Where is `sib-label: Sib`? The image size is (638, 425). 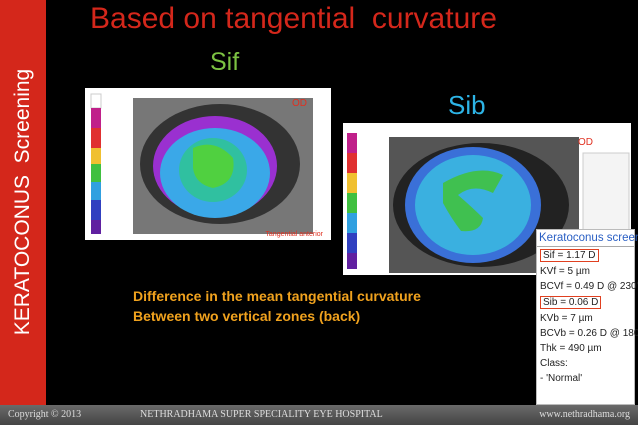
sib-label: Sib is located at coordinates (467, 105).